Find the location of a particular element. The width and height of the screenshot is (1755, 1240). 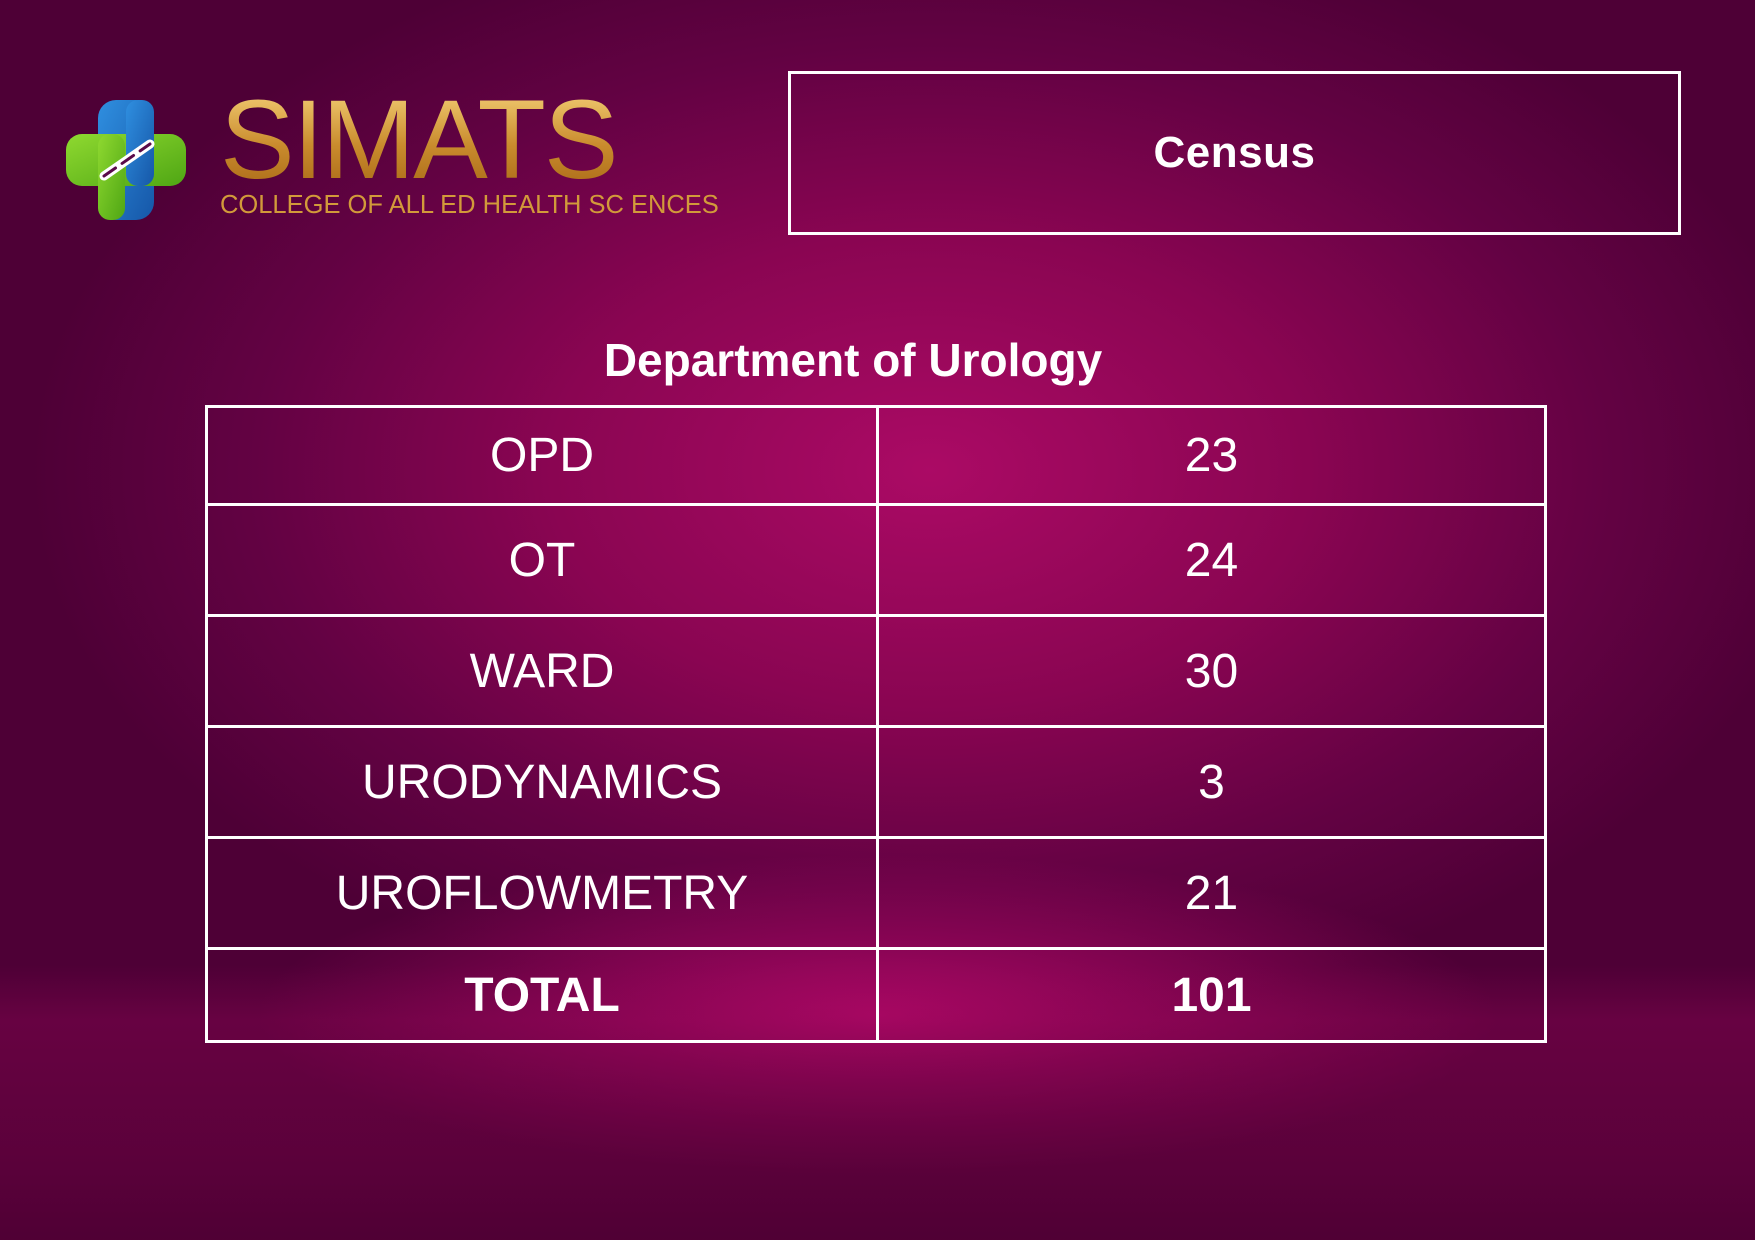

logo-tagline: COLLEGE OF ALL ED HEALTH SC ENCES is located at coordinates (469, 205).